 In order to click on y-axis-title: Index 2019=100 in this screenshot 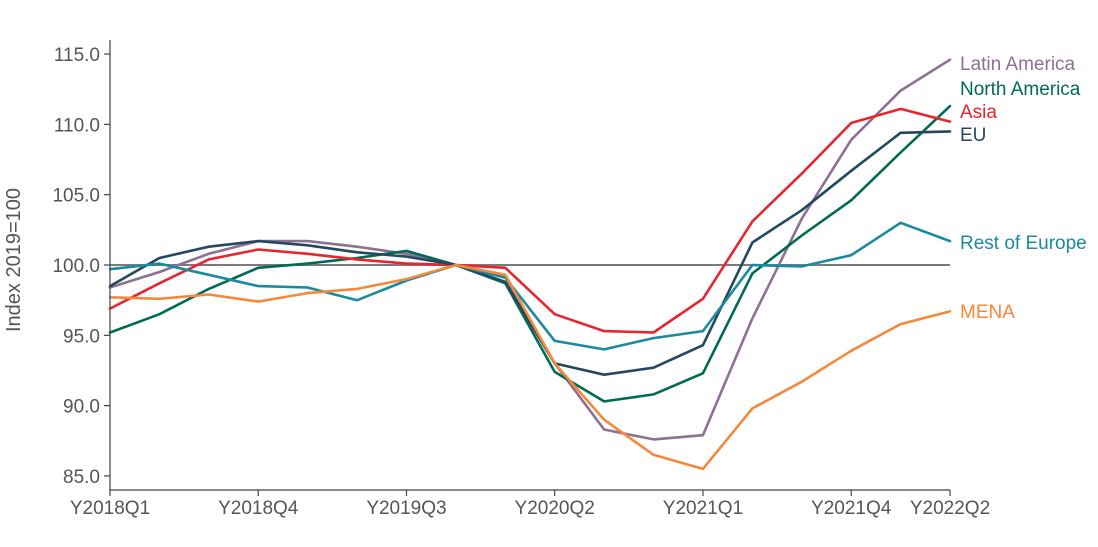, I will do `click(14, 260)`.